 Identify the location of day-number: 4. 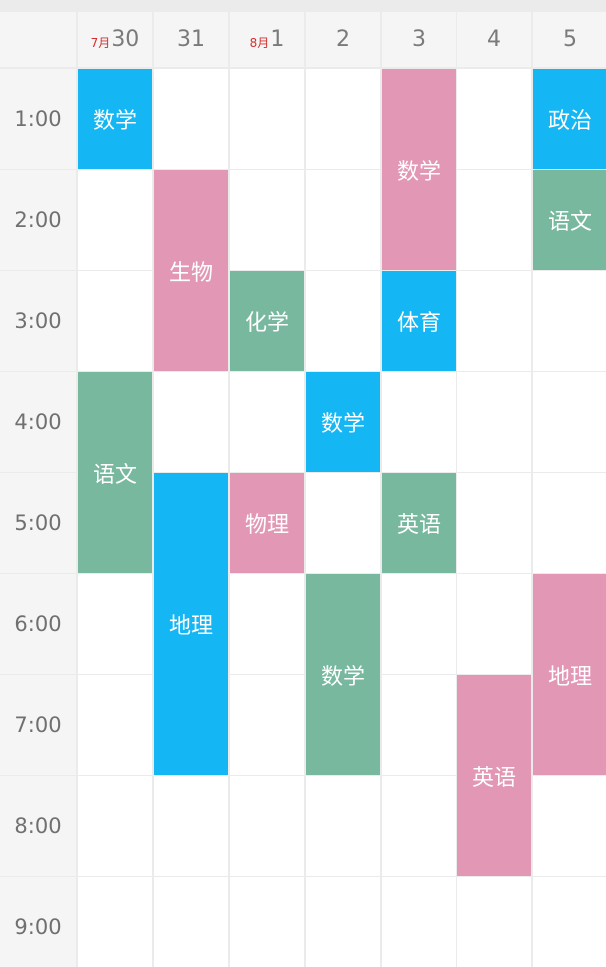
(494, 39).